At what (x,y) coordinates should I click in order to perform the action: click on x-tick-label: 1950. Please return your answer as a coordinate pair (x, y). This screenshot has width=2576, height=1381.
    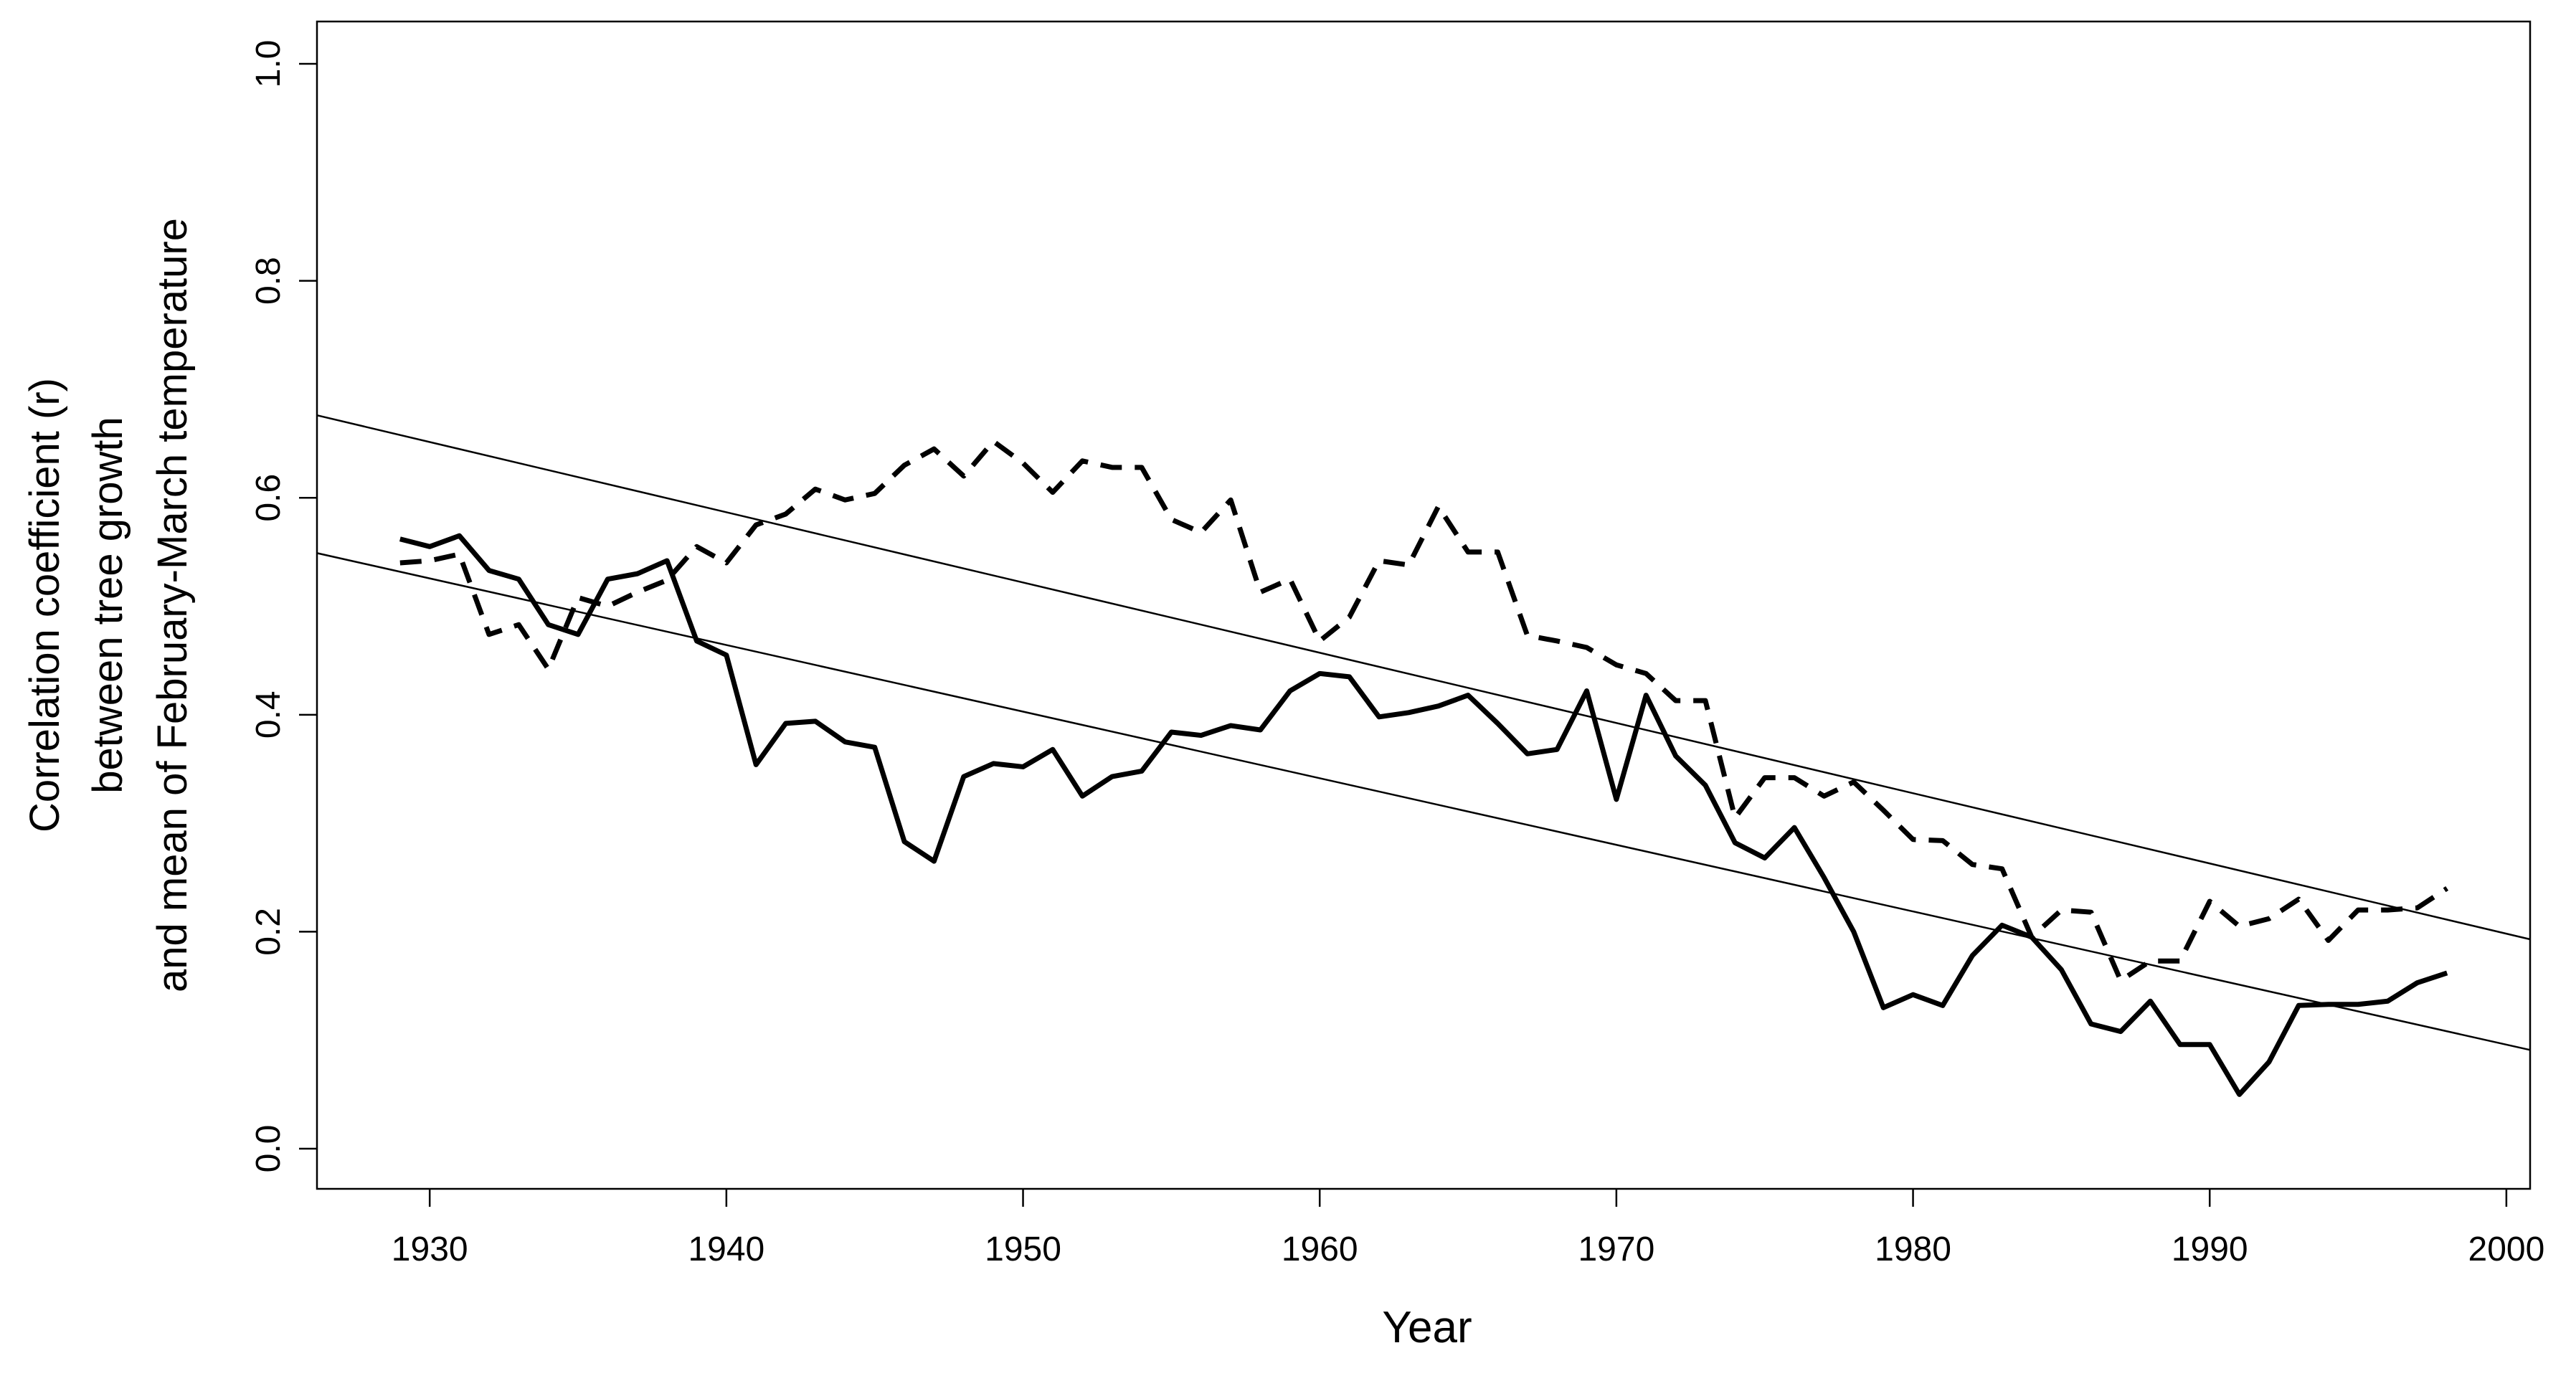
    Looking at the image, I should click on (1023, 1249).